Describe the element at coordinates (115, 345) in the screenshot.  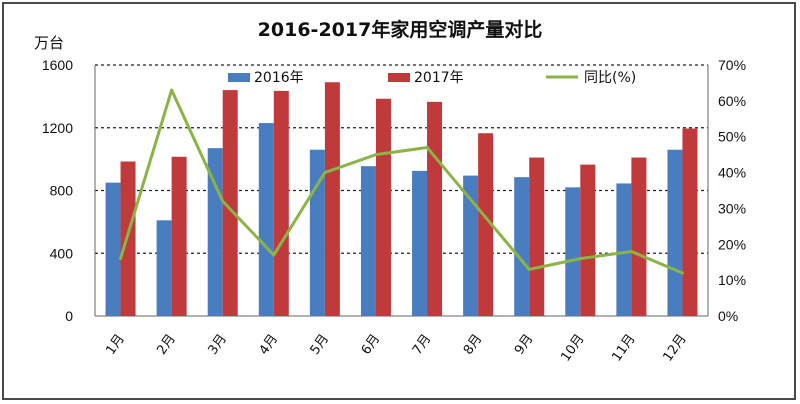
I see `x-tick-label: 1月` at that location.